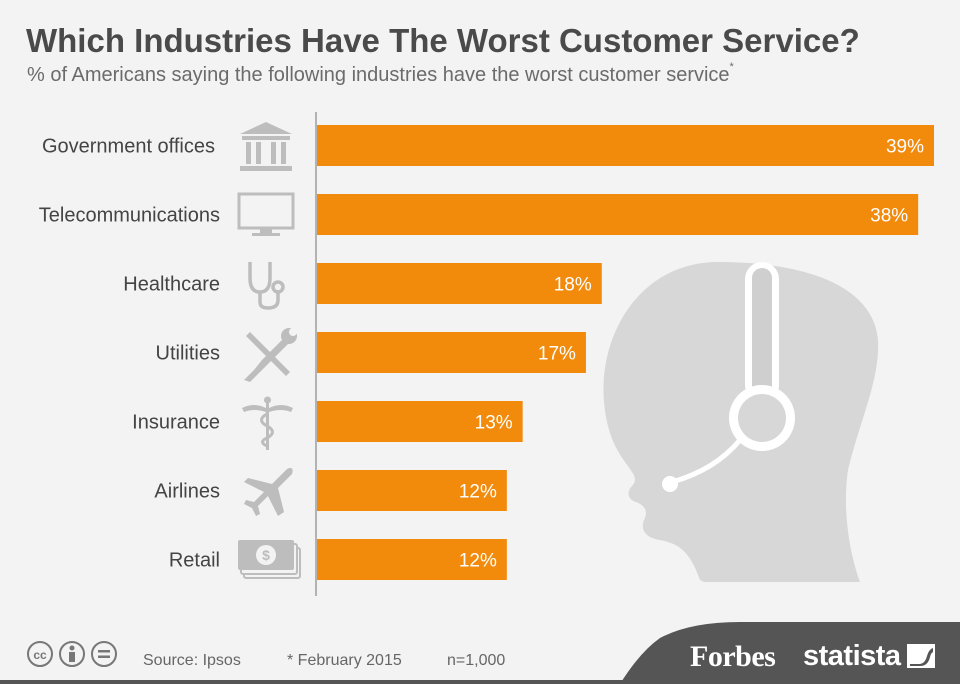 This screenshot has height=684, width=960. What do you see at coordinates (176, 423) in the screenshot?
I see `category-label: Insurance` at bounding box center [176, 423].